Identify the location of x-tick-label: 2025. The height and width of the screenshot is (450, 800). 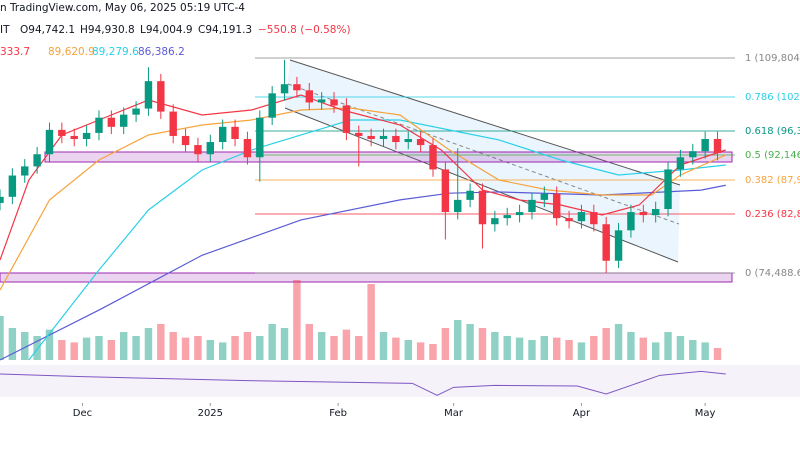
(210, 413).